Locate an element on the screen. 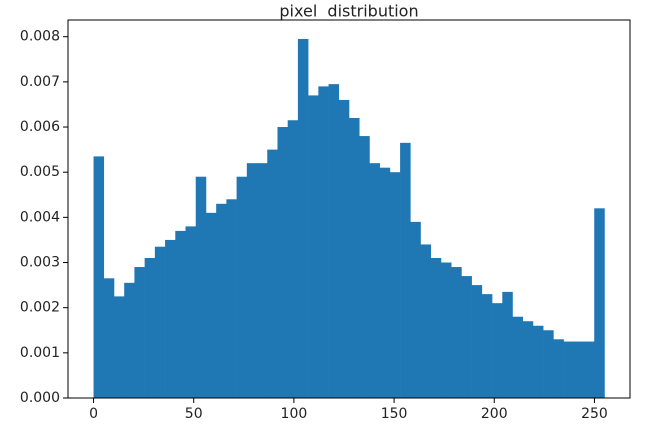 Image resolution: width=668 pixels, height=445 pixels. y-tick-label: 0.003 is located at coordinates (40, 263).